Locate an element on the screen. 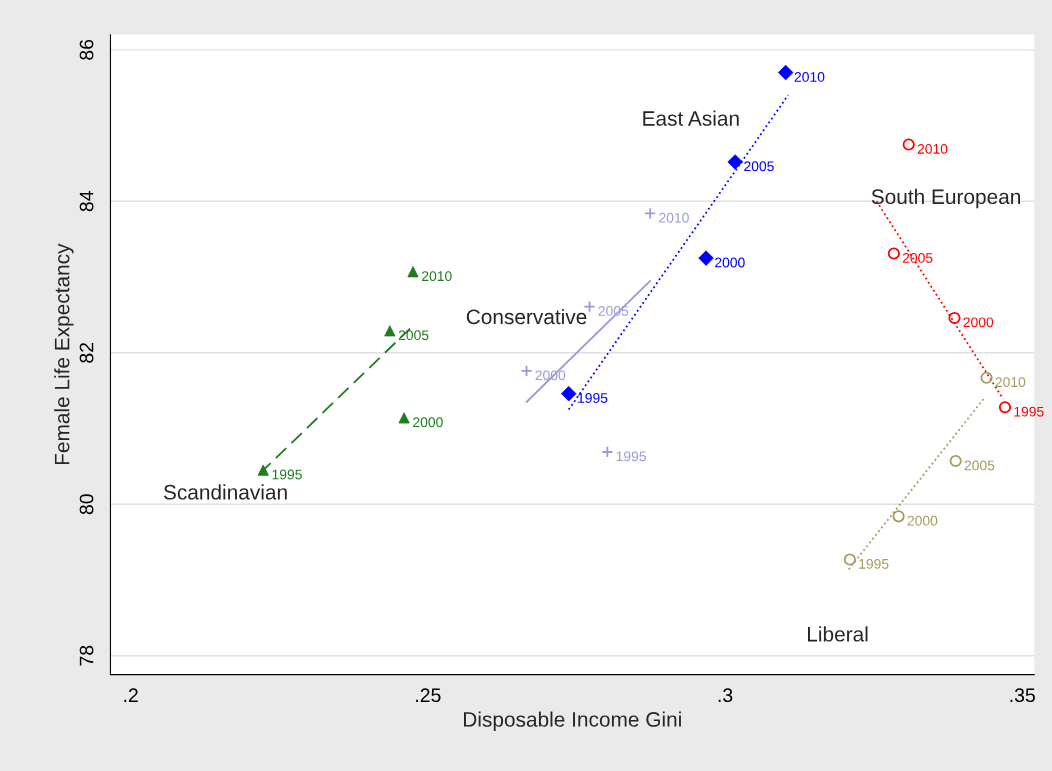 The image size is (1052, 771). y-tick-label: 86 is located at coordinates (86, 49).